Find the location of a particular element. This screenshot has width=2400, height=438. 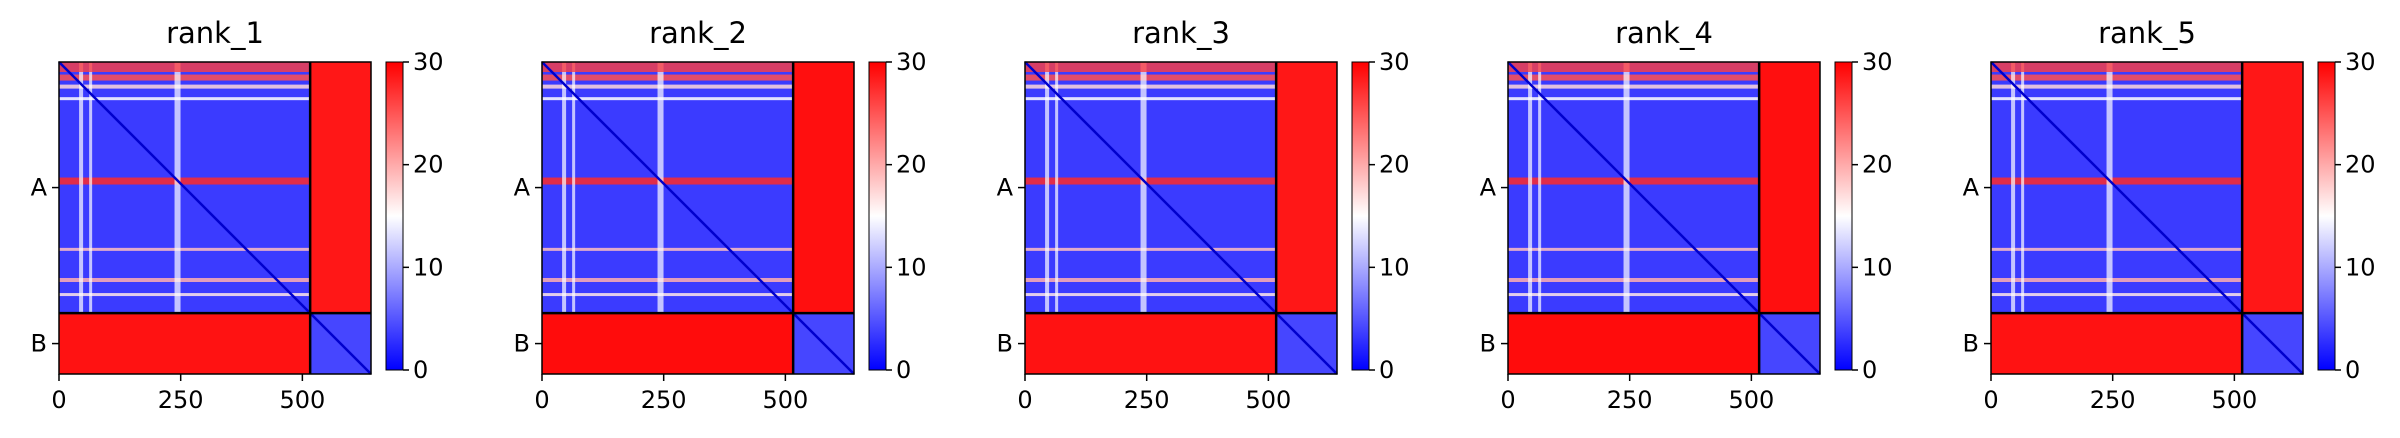

chart-title: rank_3 is located at coordinates (1181, 33).